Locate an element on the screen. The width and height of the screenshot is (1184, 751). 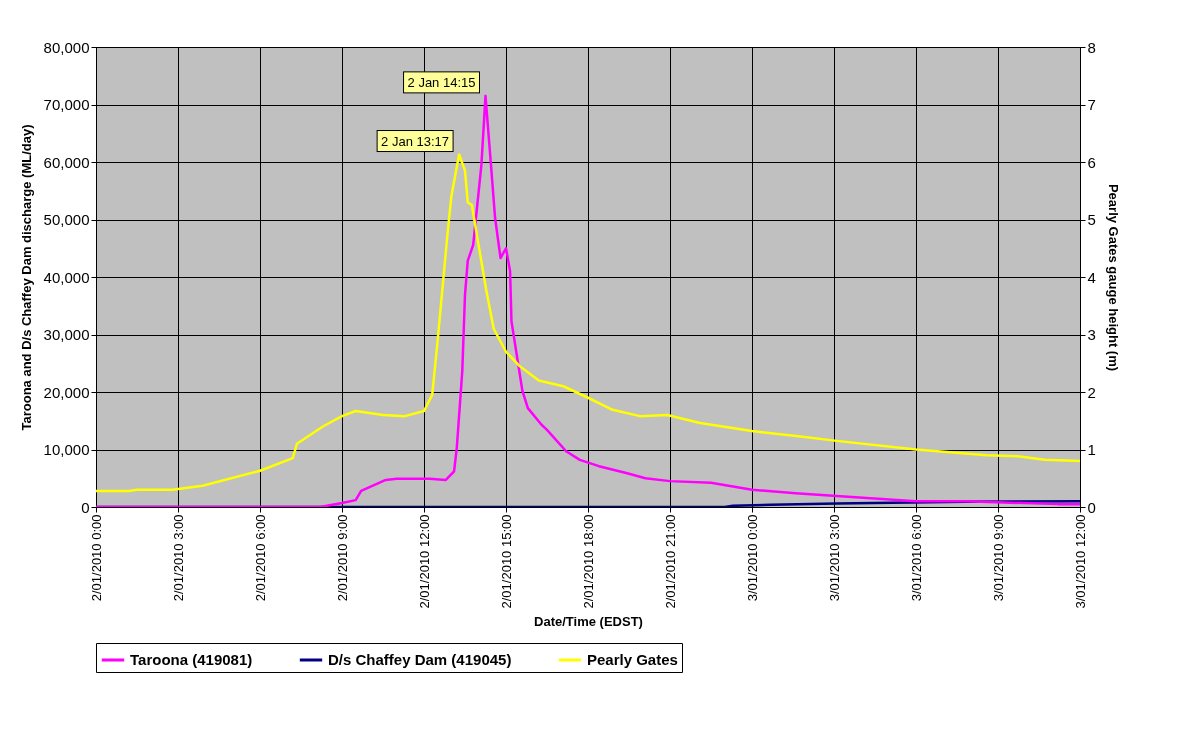
y-tick-label: 50,000 is located at coordinates (66, 219).